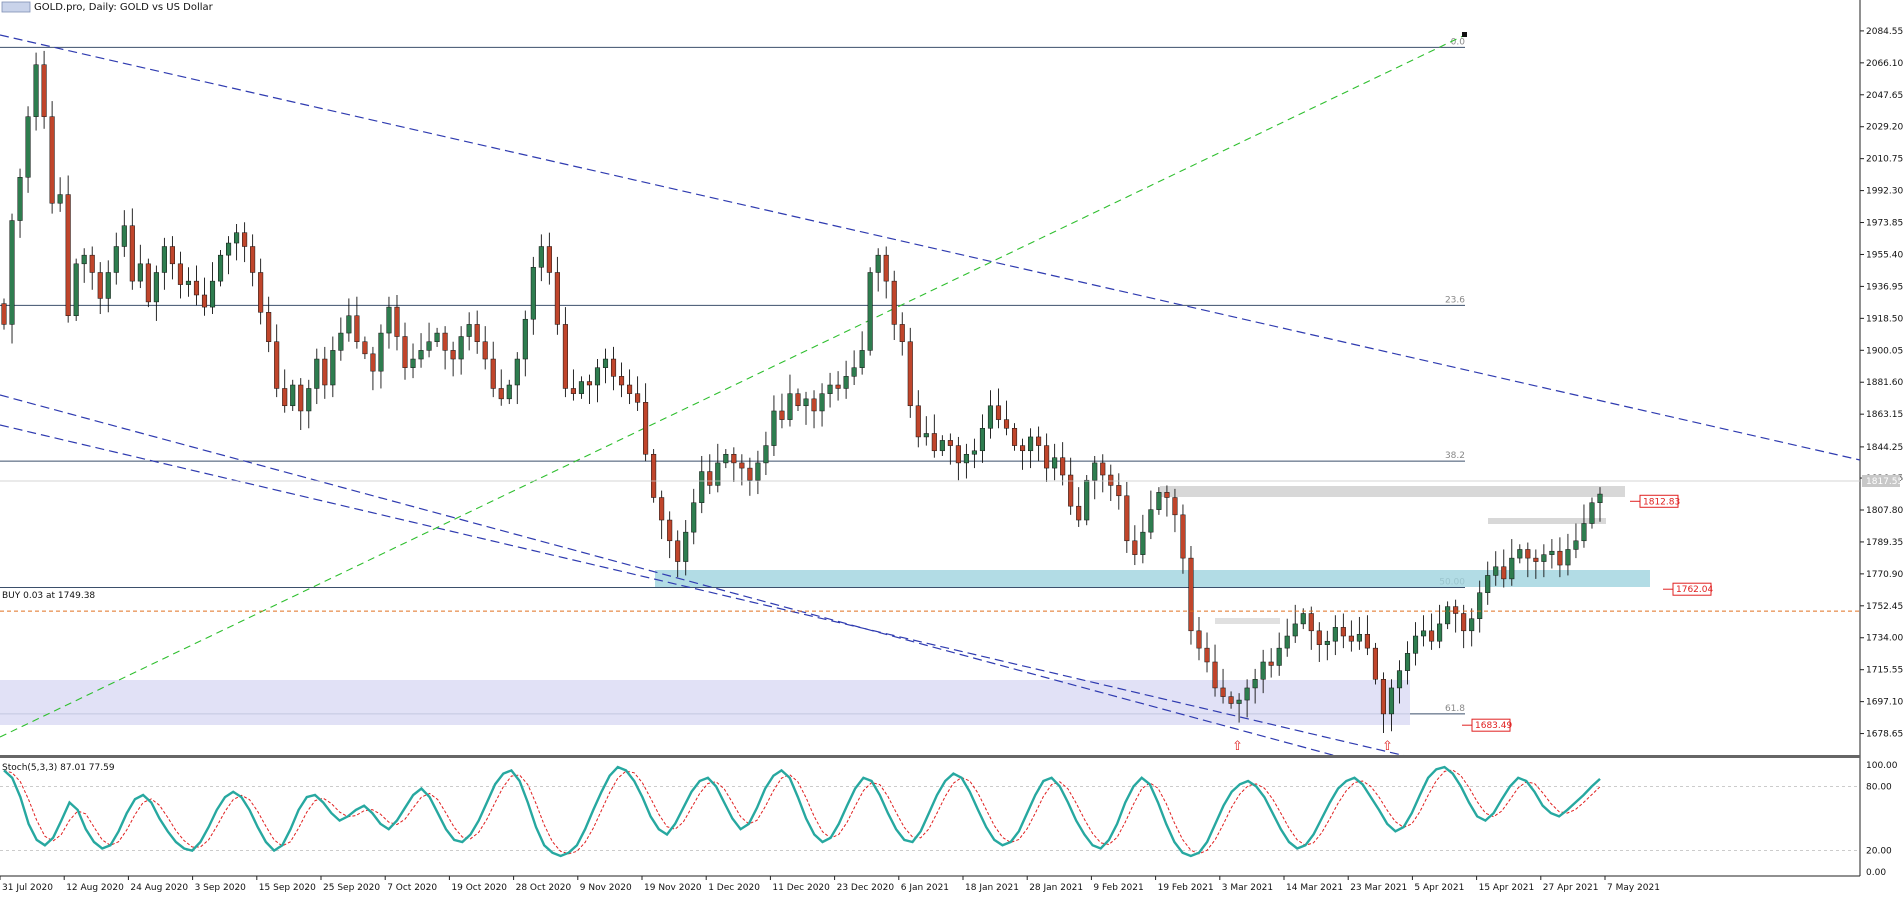  I want to click on panel-separator, so click(930, 756).